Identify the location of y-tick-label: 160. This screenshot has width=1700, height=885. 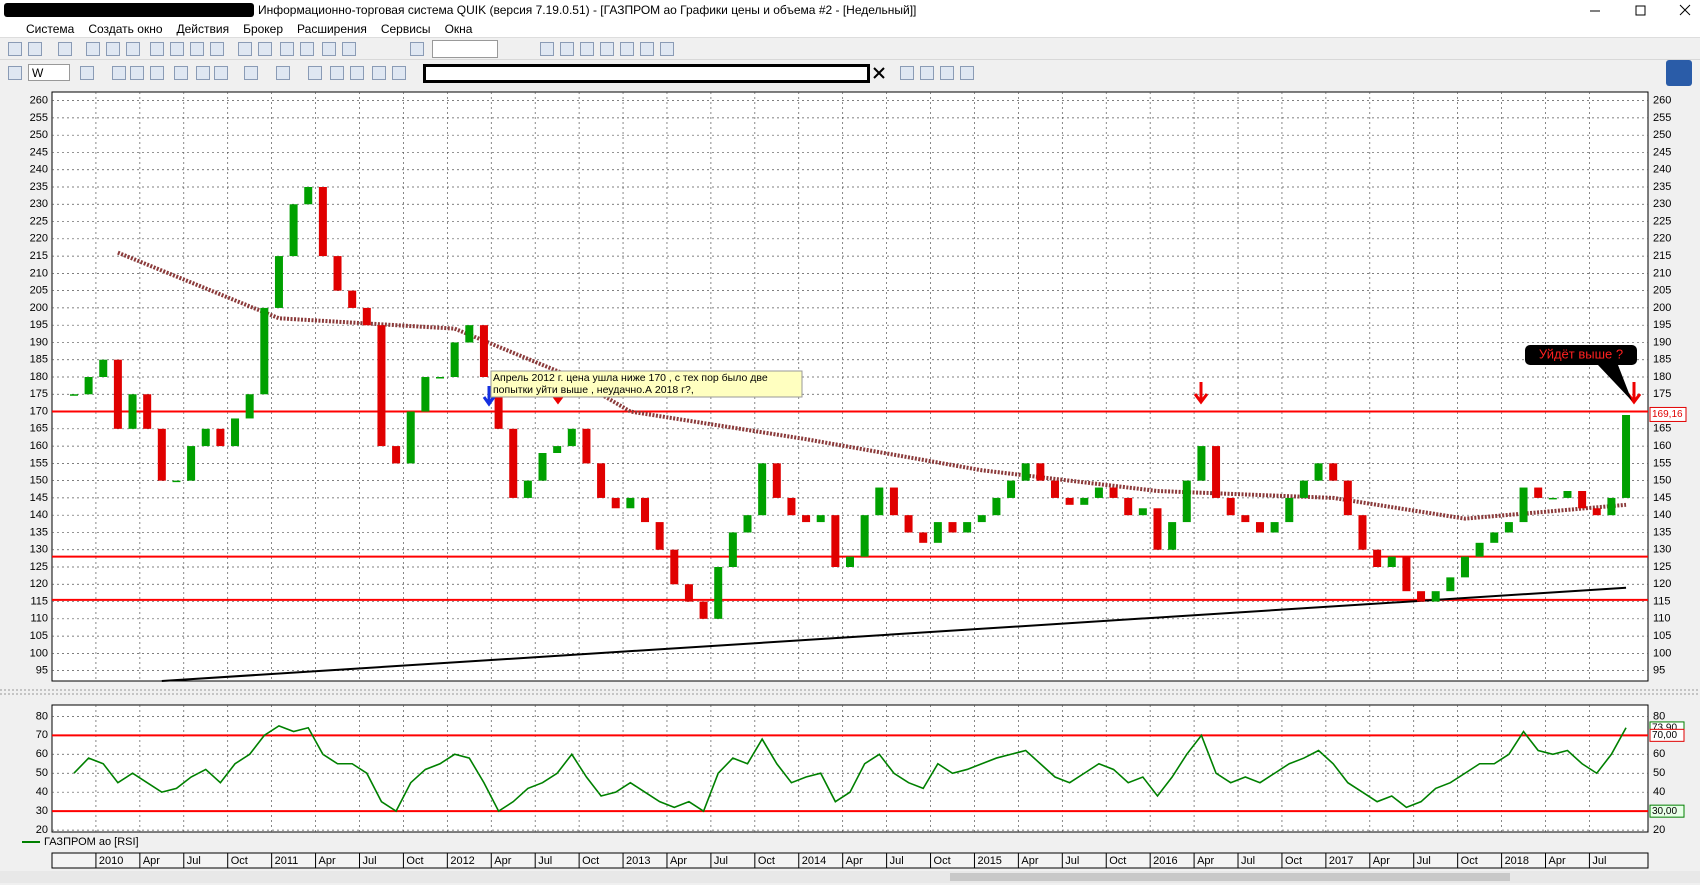
(39, 446).